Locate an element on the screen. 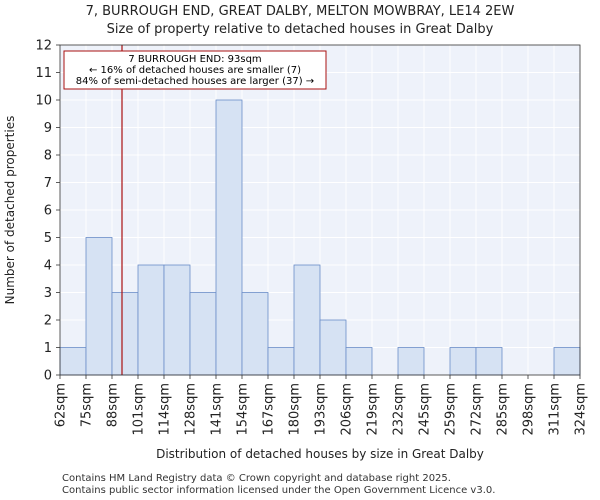 The width and height of the screenshot is (600, 500). y-tick-label: 6 is located at coordinates (48, 211).